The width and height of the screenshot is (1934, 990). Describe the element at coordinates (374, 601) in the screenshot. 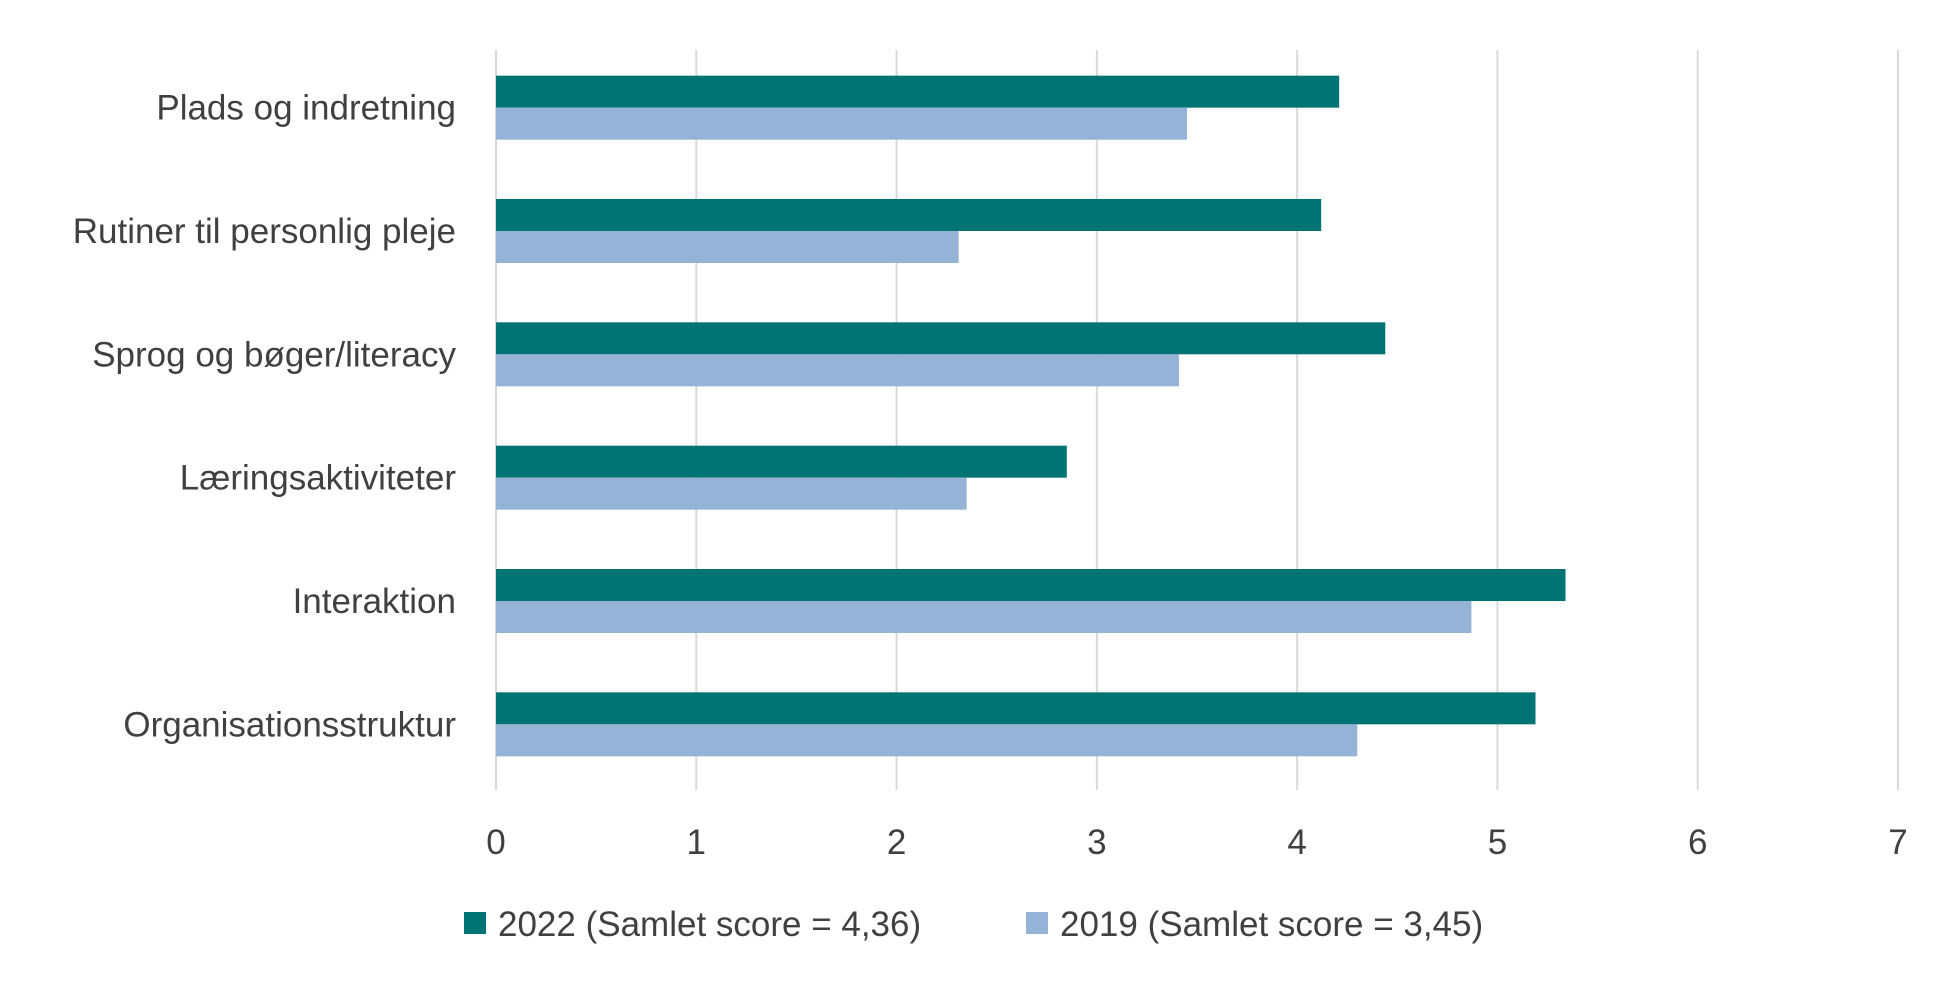

I see `category-label: Interaktion` at that location.